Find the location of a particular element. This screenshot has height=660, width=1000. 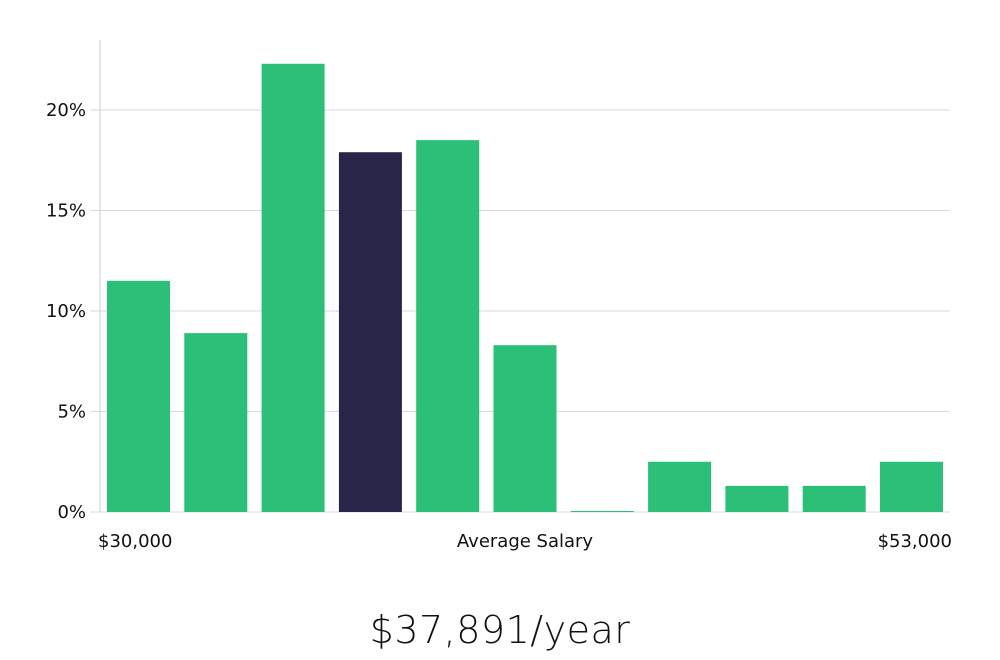

y-axis-ticks: 0% 5% 10% 15% 20% is located at coordinates (66, 311).